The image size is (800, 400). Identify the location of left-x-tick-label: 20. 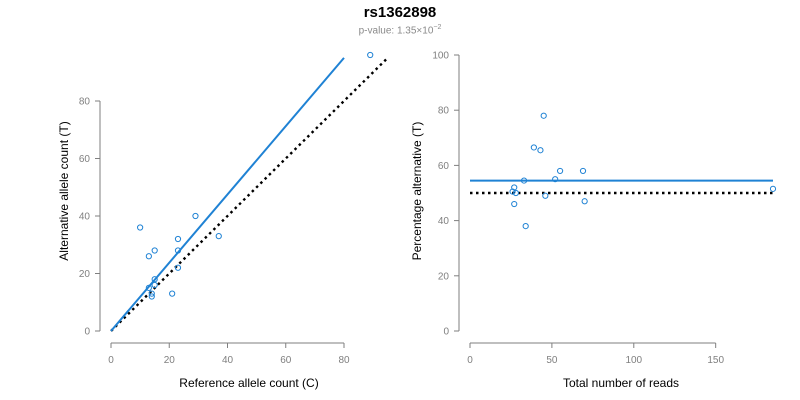
(170, 360).